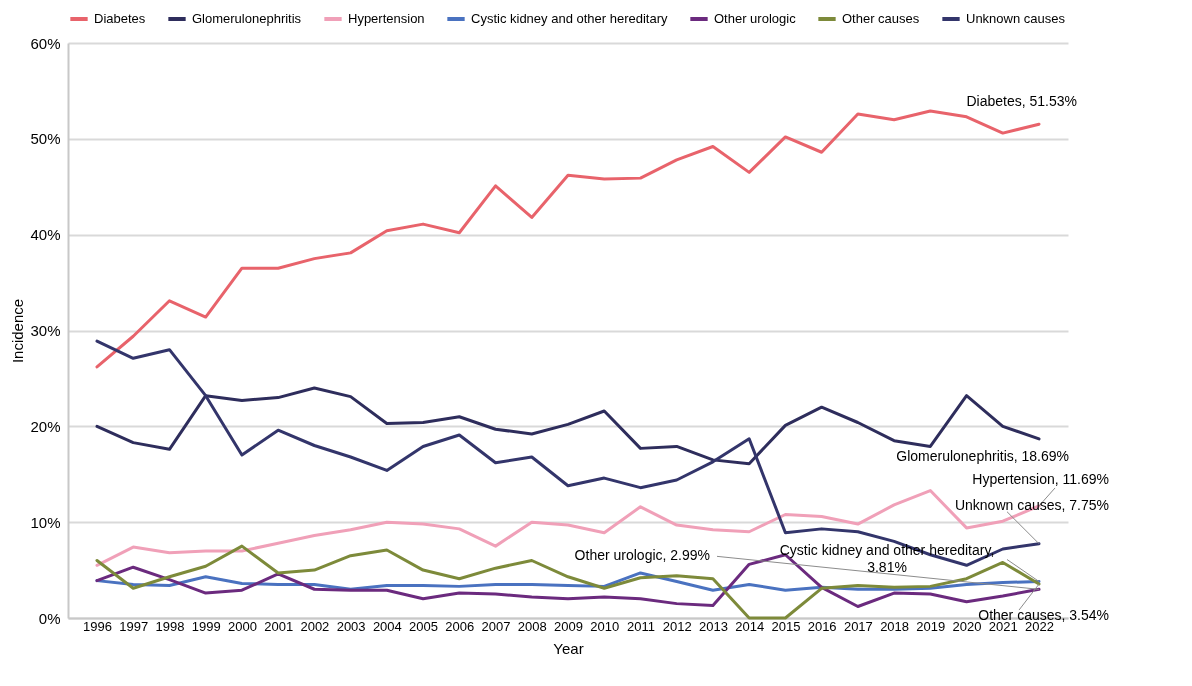  Describe the element at coordinates (755, 18) in the screenshot. I see `legend-label: Other urologic` at that location.